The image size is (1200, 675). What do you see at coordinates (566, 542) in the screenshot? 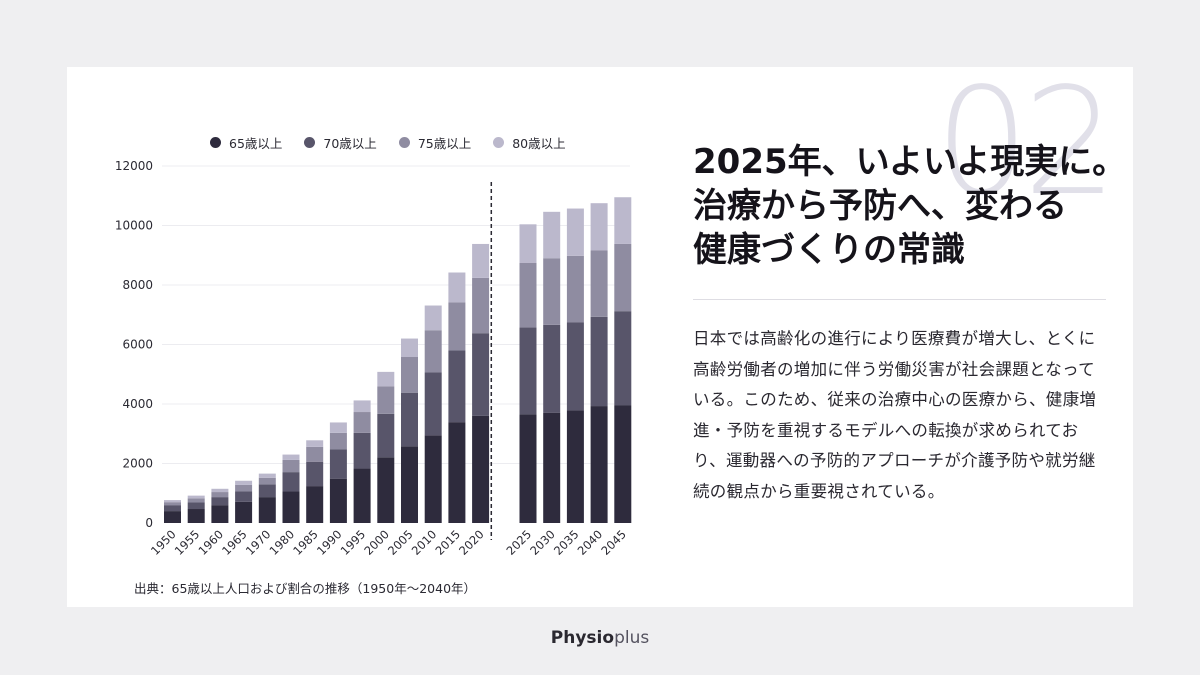
I see `x-tick-label: 2035` at bounding box center [566, 542].